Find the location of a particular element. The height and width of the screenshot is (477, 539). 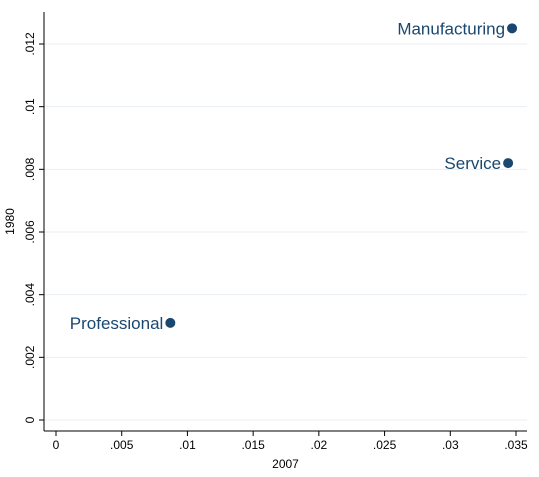

y-tick-label: .004 is located at coordinates (30, 295).